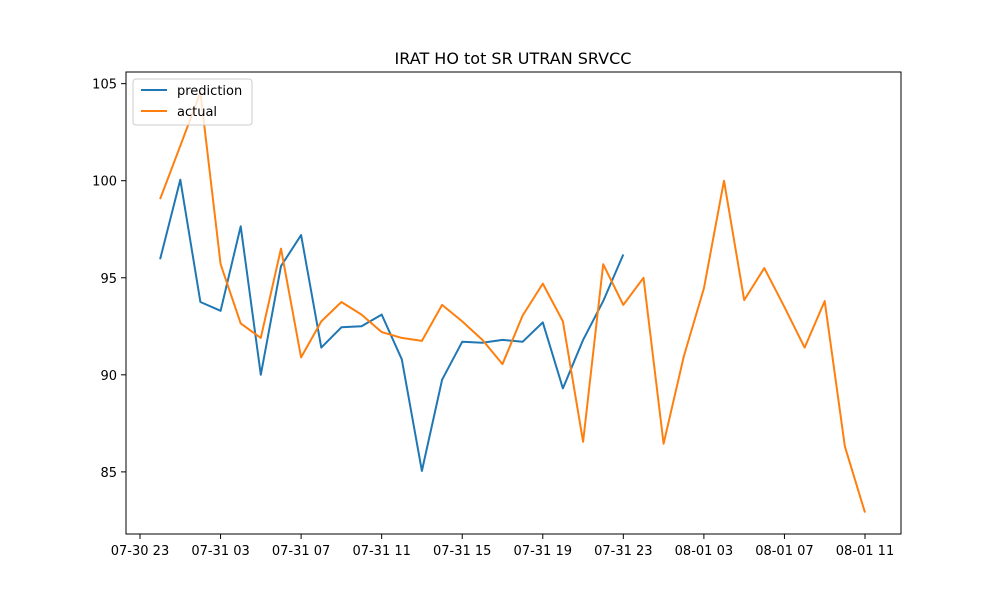  I want to click on x-tick-label: 08-01 03, so click(704, 551).